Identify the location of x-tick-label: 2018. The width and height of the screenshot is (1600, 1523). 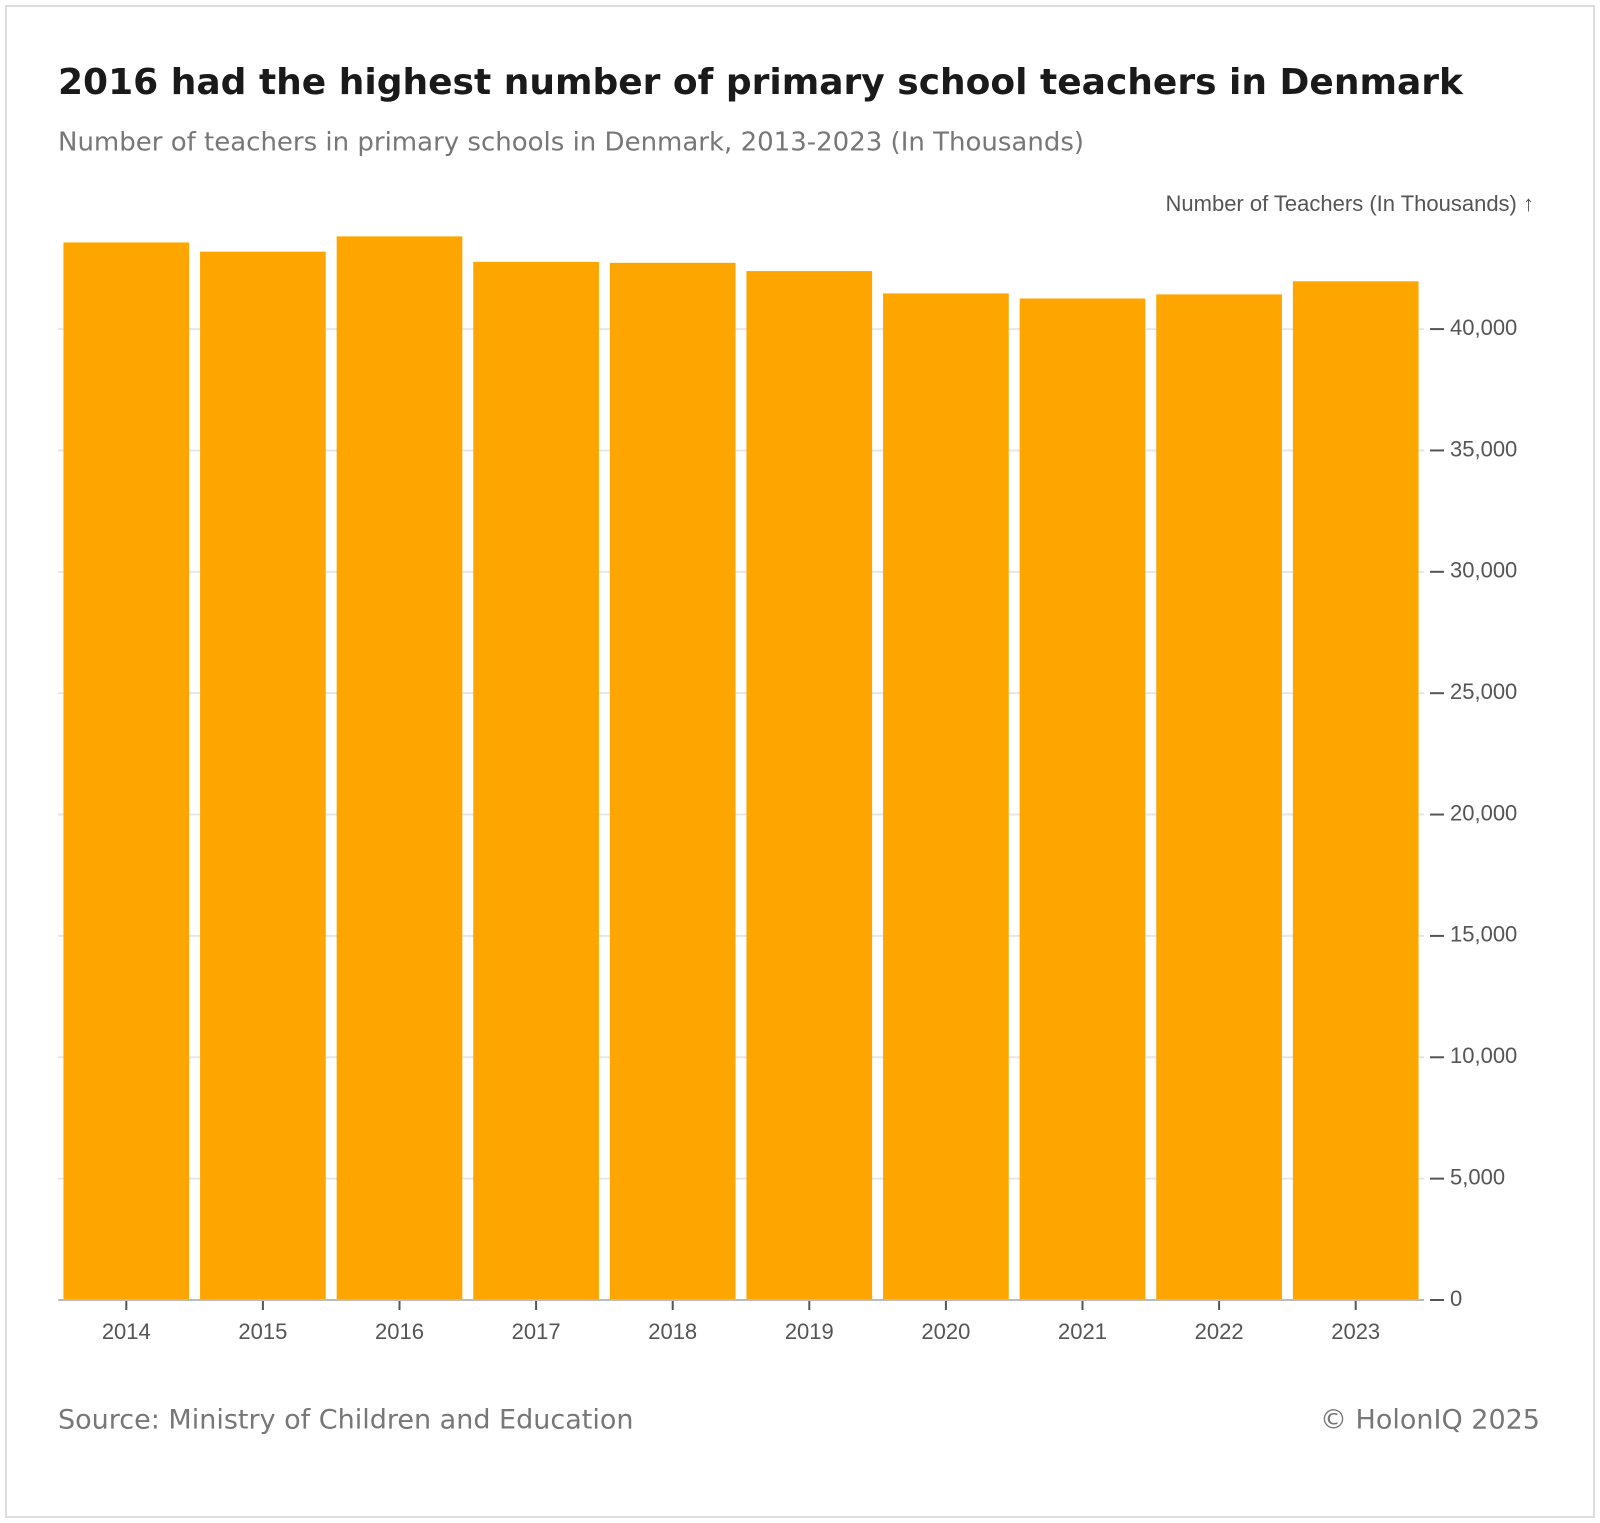
(672, 1331).